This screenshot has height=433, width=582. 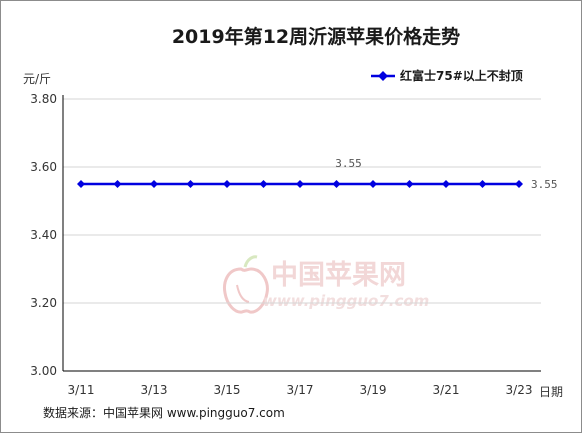 What do you see at coordinates (338, 275) in the screenshot?
I see `watermark-text: 中国苹果网` at bounding box center [338, 275].